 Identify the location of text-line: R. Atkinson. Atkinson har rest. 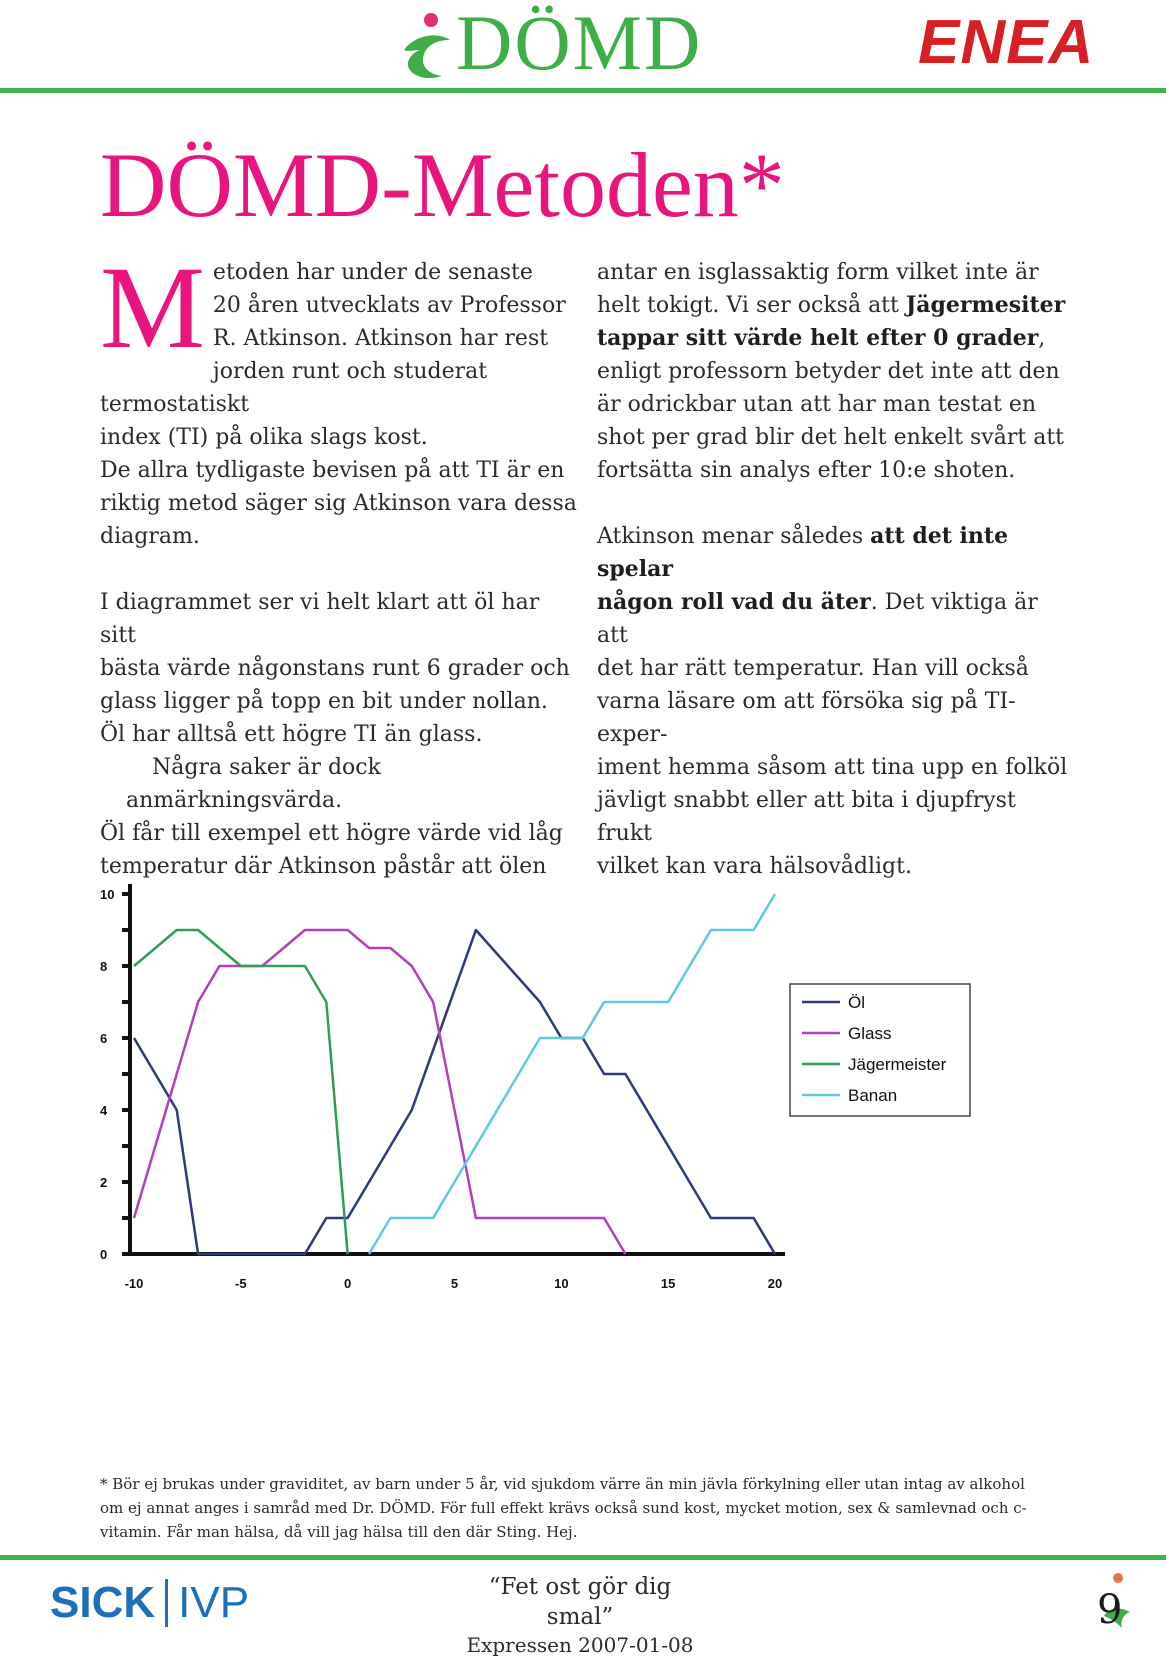
(380, 338).